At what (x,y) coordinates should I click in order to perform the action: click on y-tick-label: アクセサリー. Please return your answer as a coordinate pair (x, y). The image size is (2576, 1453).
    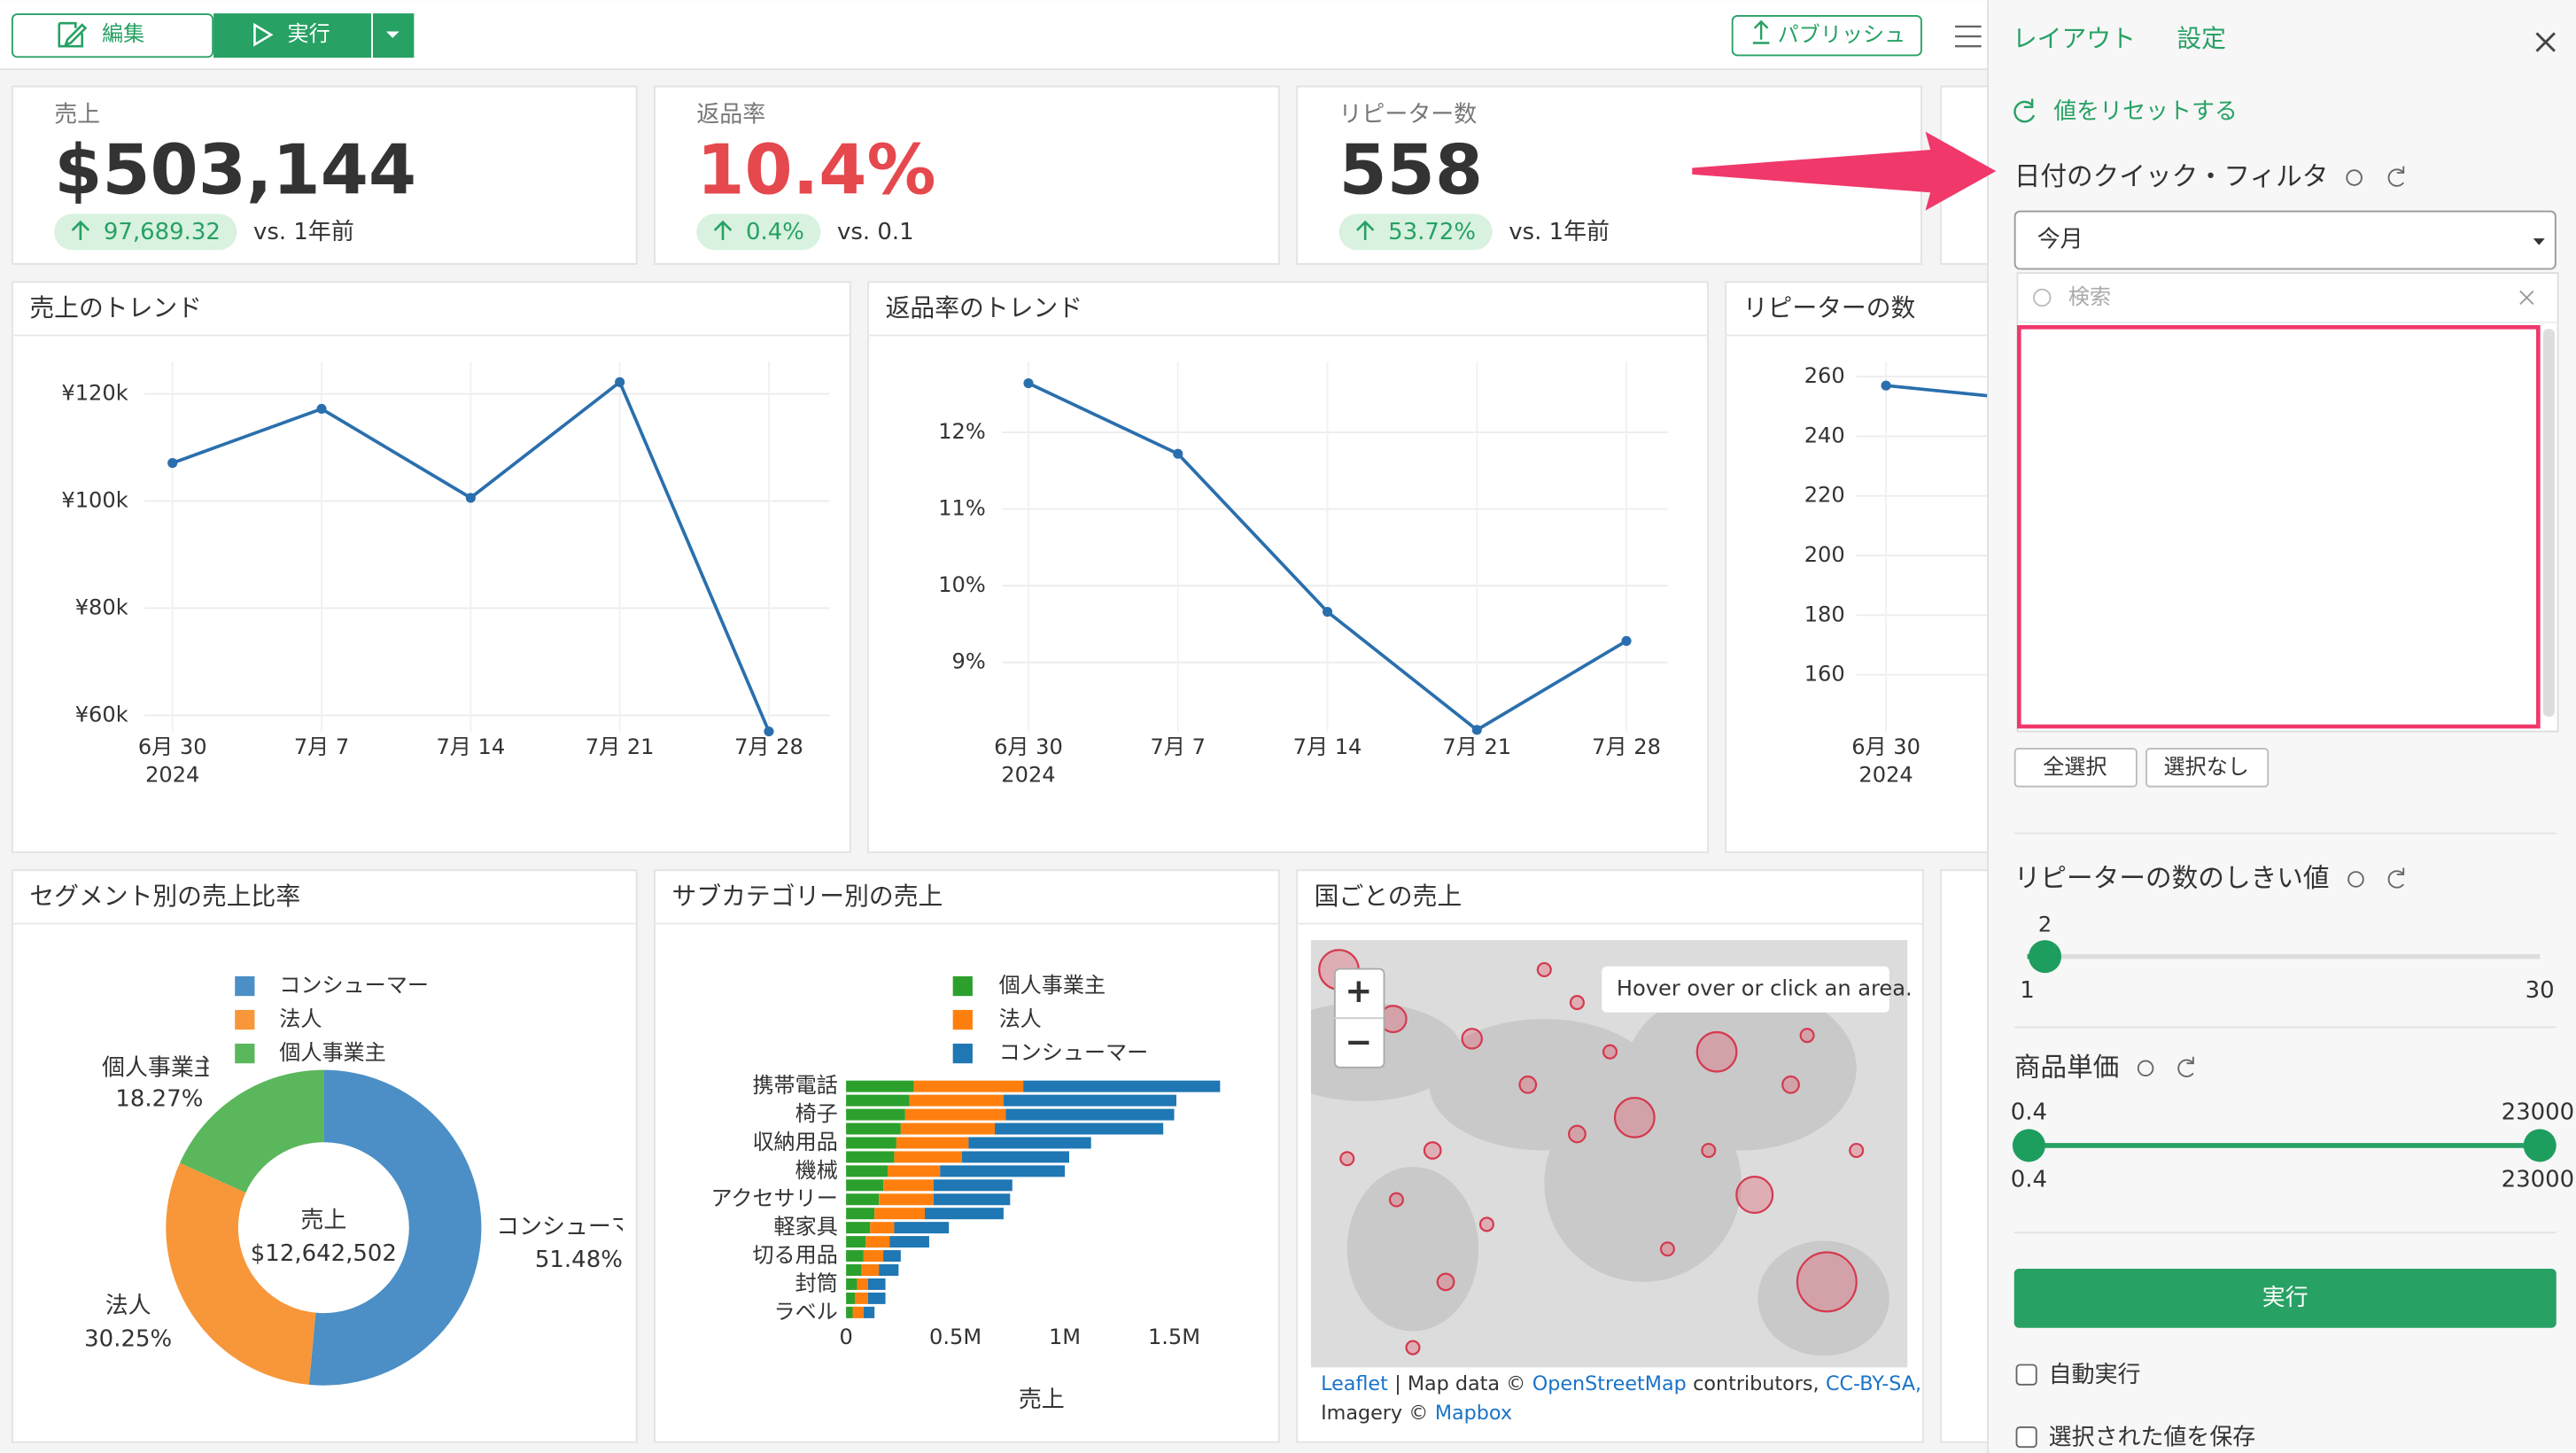
    Looking at the image, I should click on (773, 1198).